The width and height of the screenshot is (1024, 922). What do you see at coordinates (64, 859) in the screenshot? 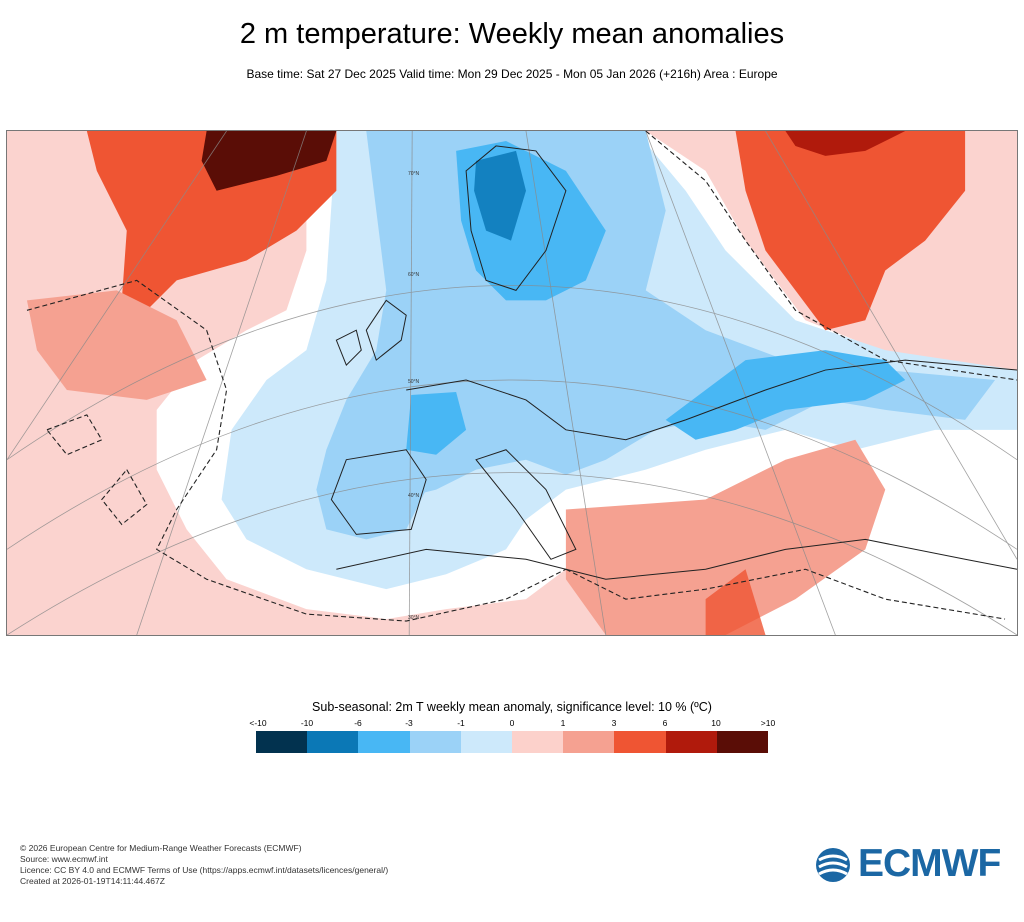
I see `footer-source: Source: www.ecmwf.int` at bounding box center [64, 859].